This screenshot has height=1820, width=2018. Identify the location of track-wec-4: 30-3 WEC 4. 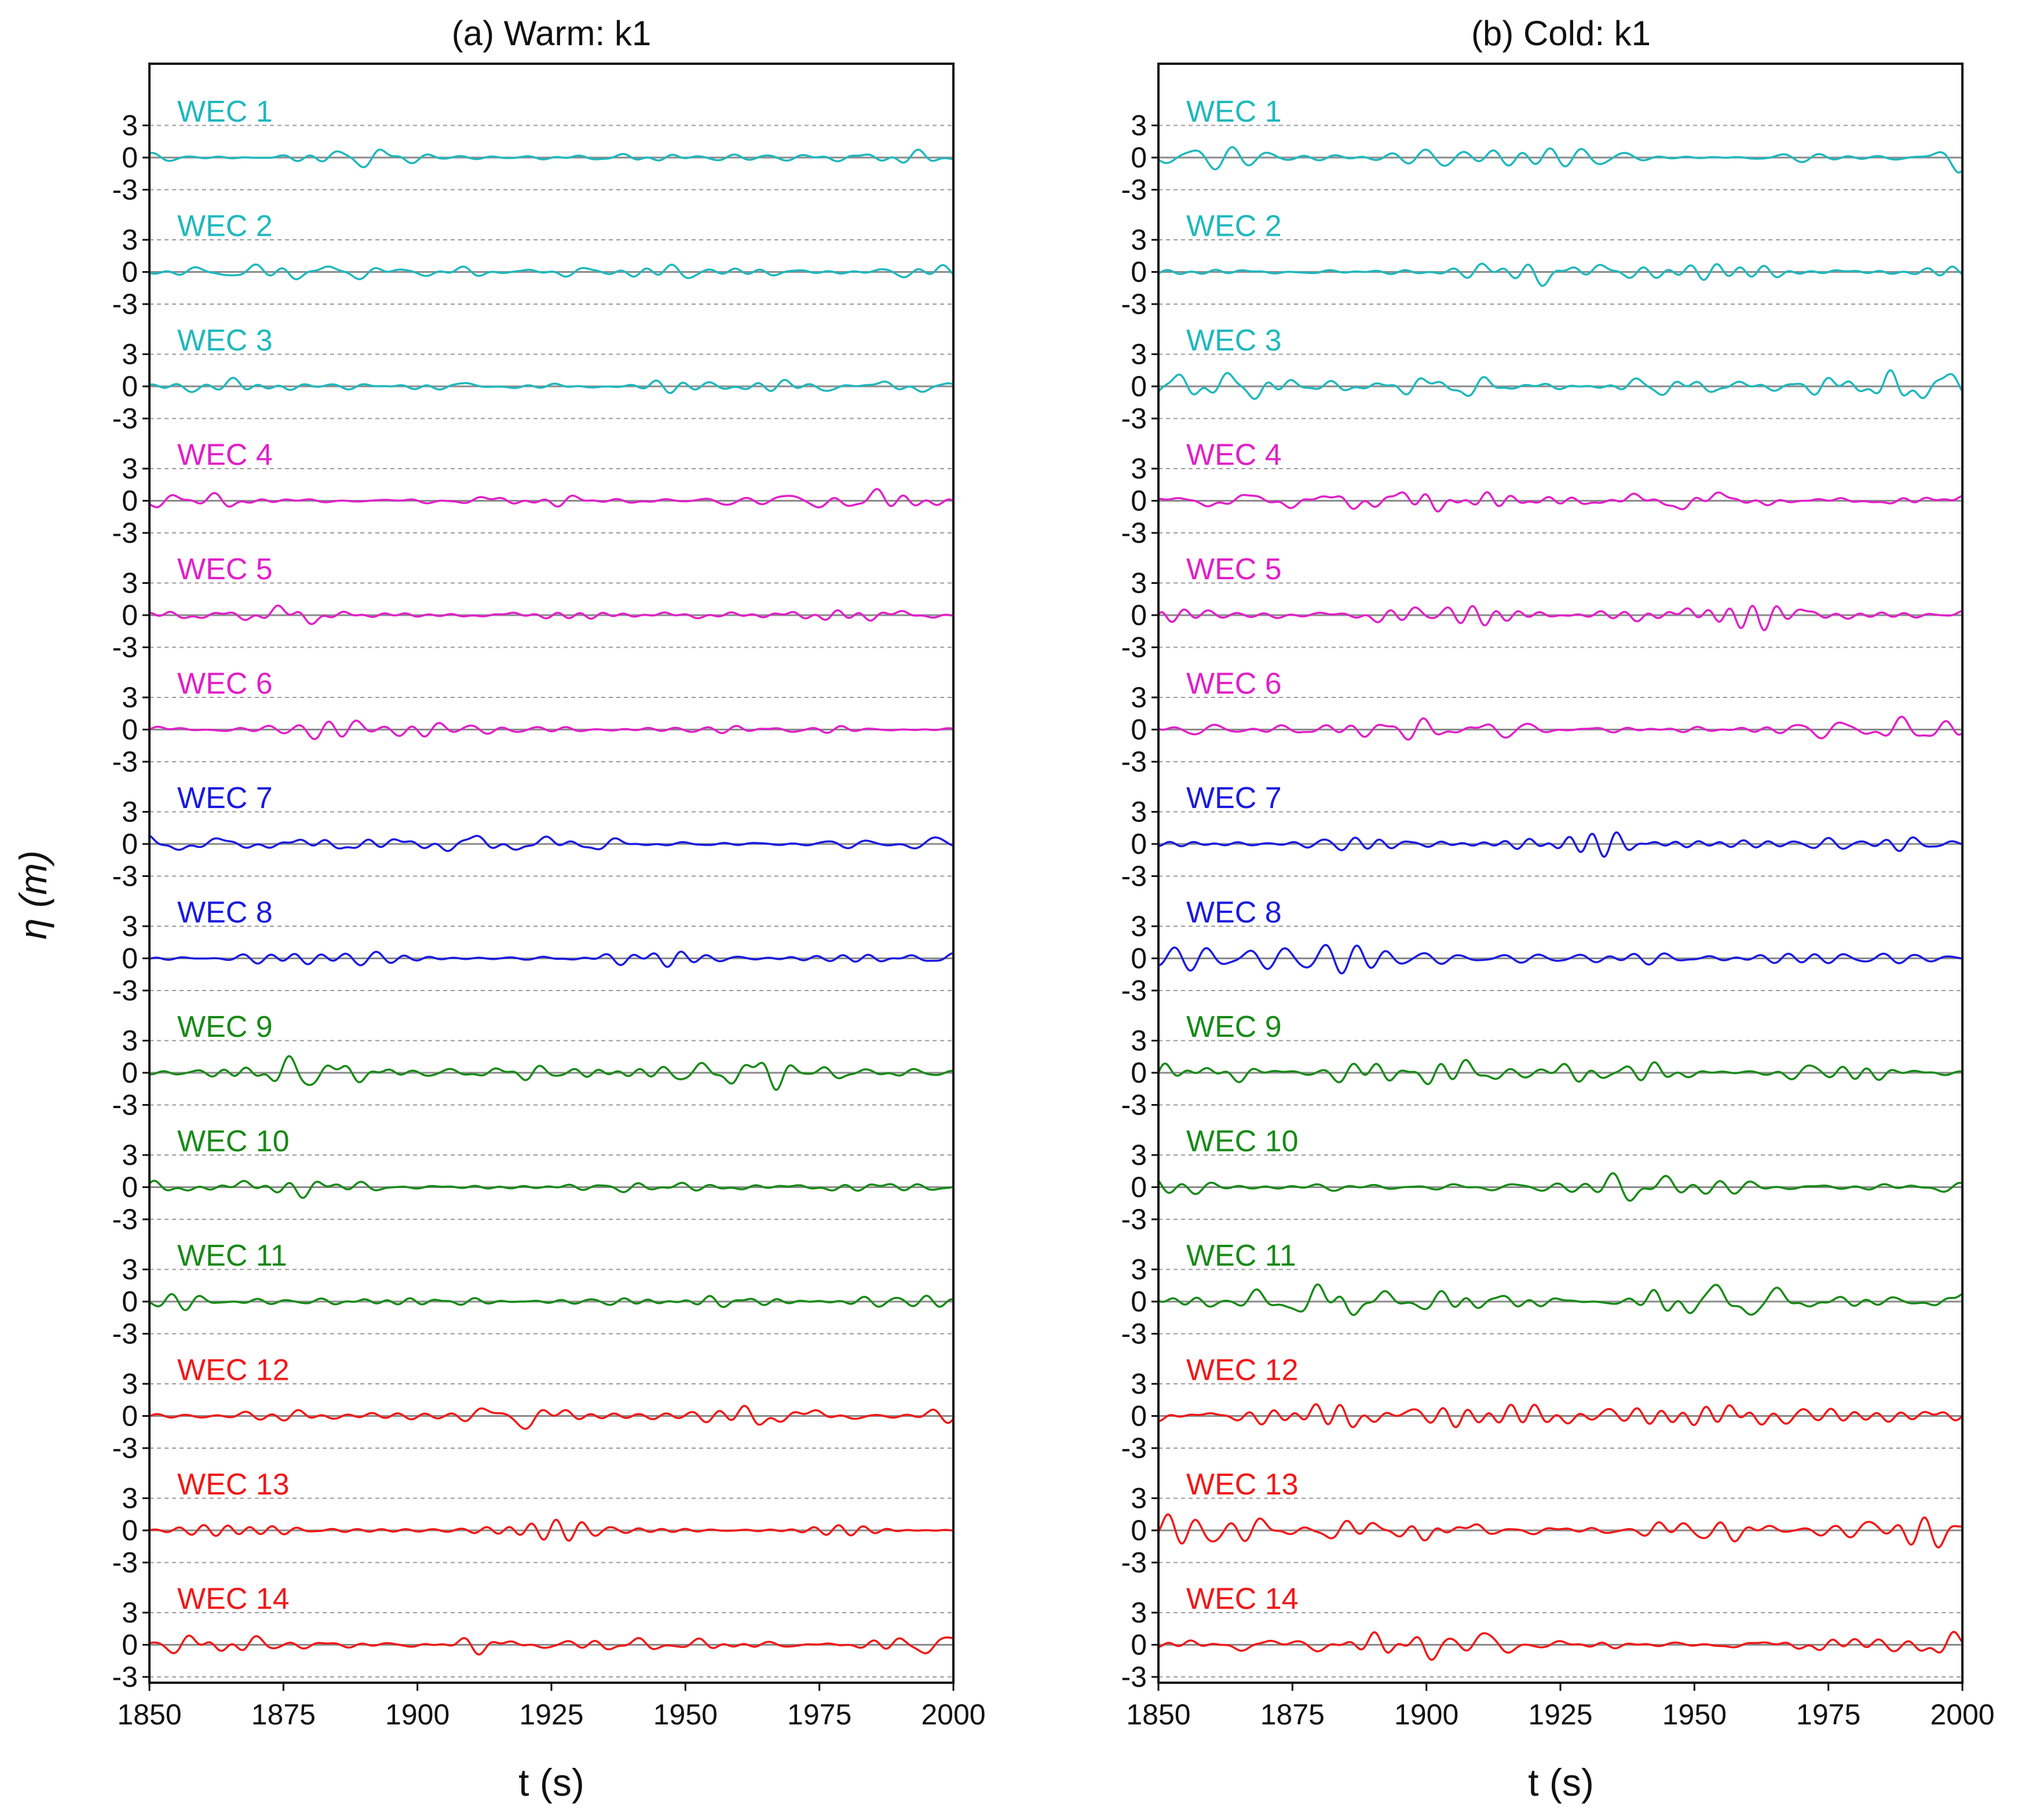
(1542, 493).